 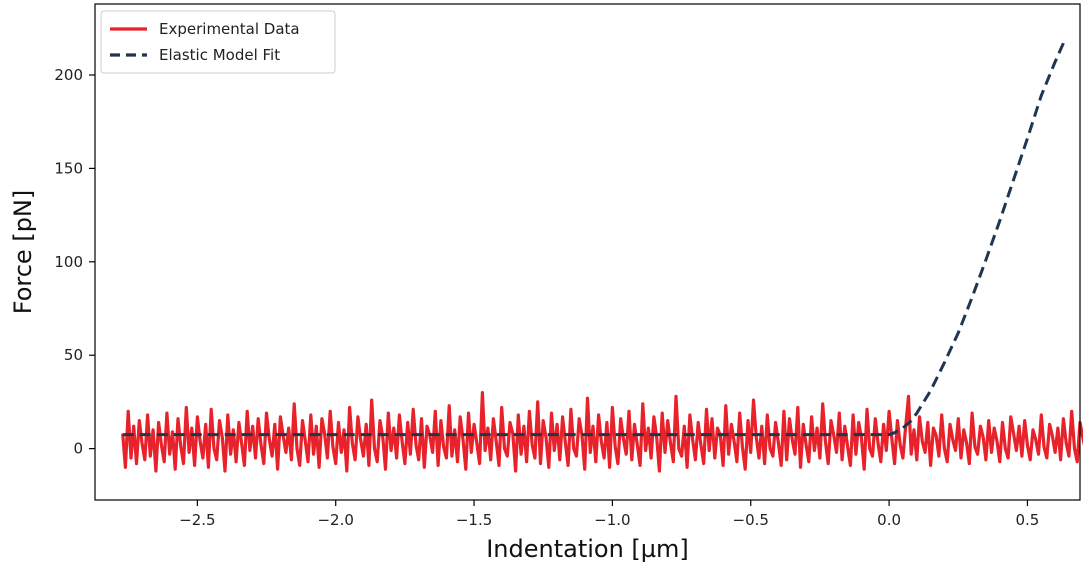 What do you see at coordinates (197, 520) in the screenshot?
I see `x-tick-label: −2.5` at bounding box center [197, 520].